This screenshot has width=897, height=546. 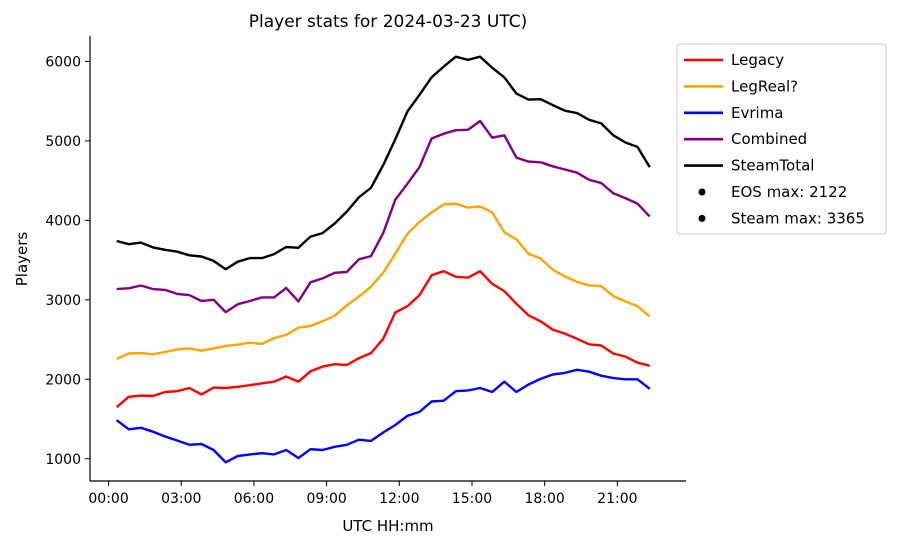 What do you see at coordinates (772, 166) in the screenshot?
I see `legend-label: SteamTotal` at bounding box center [772, 166].